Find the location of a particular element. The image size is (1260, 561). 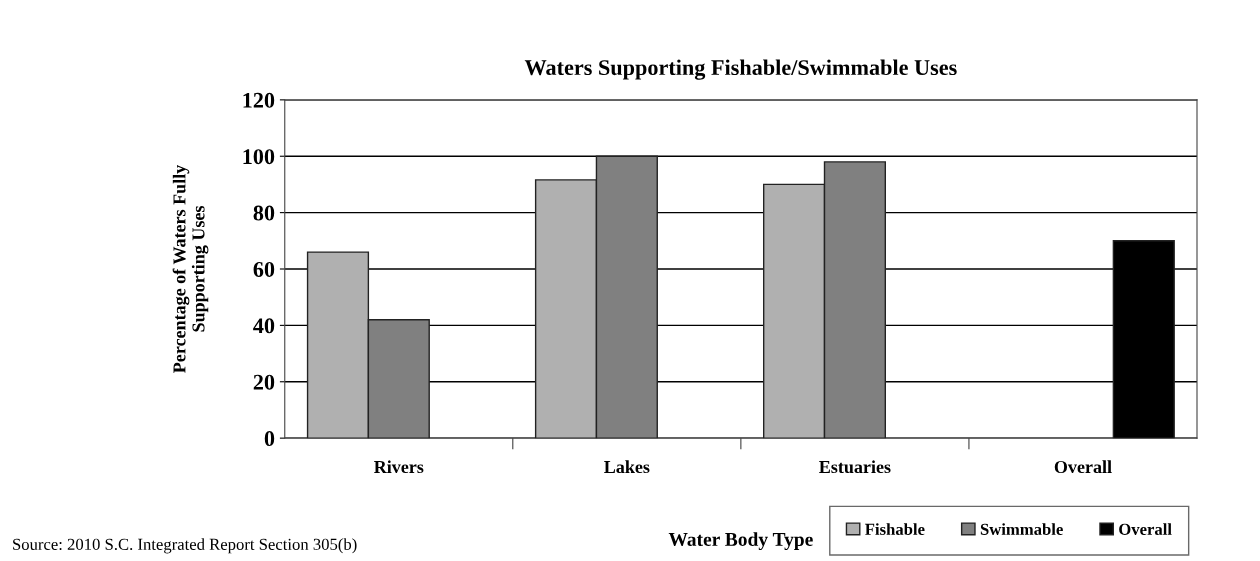

chart-title: Waters Supporting Fishable/Swimmable Uses is located at coordinates (740, 69).